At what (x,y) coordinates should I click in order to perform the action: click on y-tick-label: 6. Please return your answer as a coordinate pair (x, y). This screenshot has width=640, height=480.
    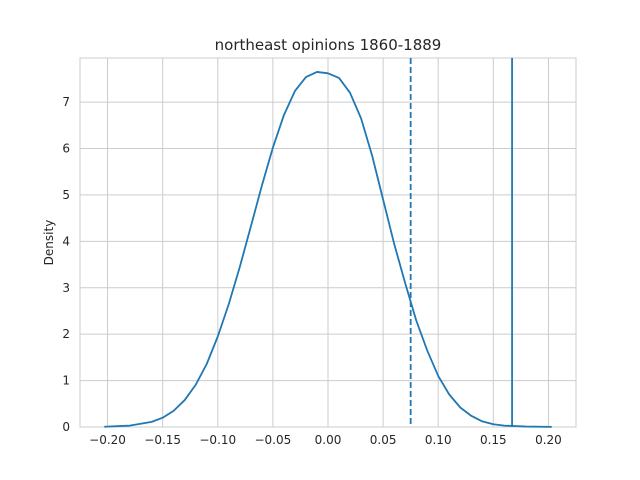
    Looking at the image, I should click on (66, 149).